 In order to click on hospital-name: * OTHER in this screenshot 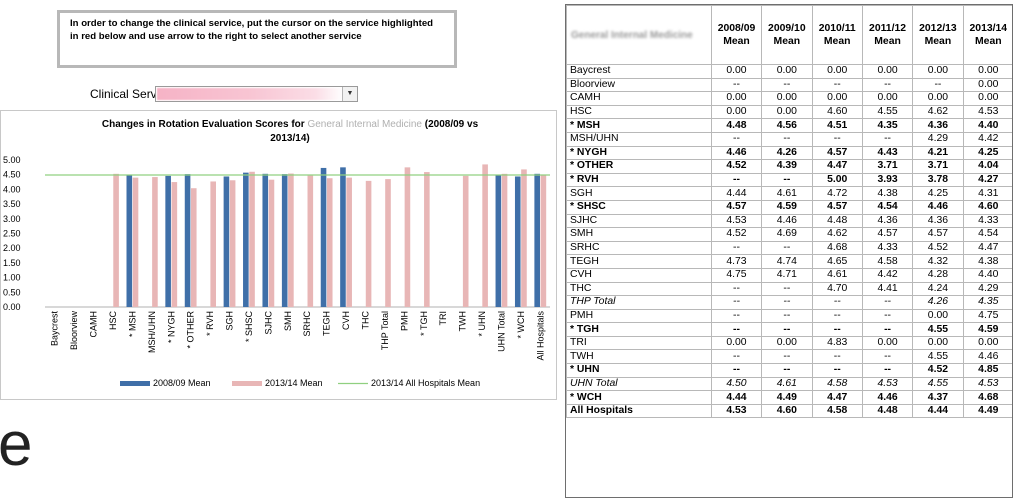, I will do `click(639, 166)`.